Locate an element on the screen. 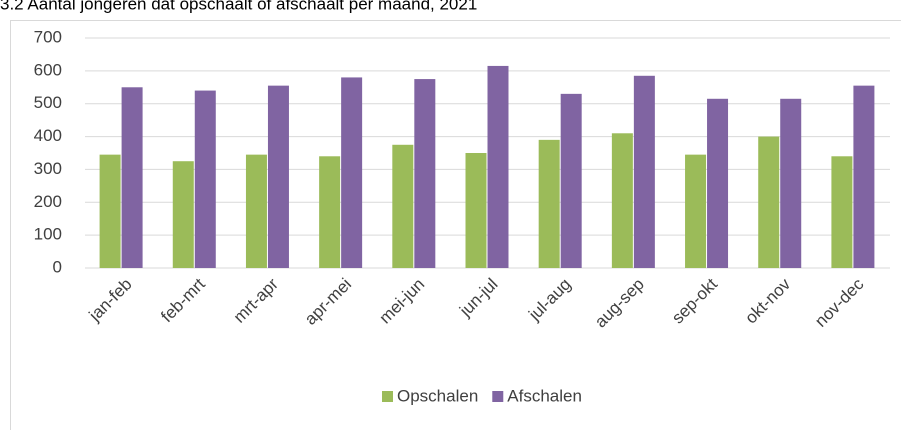 The width and height of the screenshot is (901, 430). y-tick-label: 400 is located at coordinates (48, 135).